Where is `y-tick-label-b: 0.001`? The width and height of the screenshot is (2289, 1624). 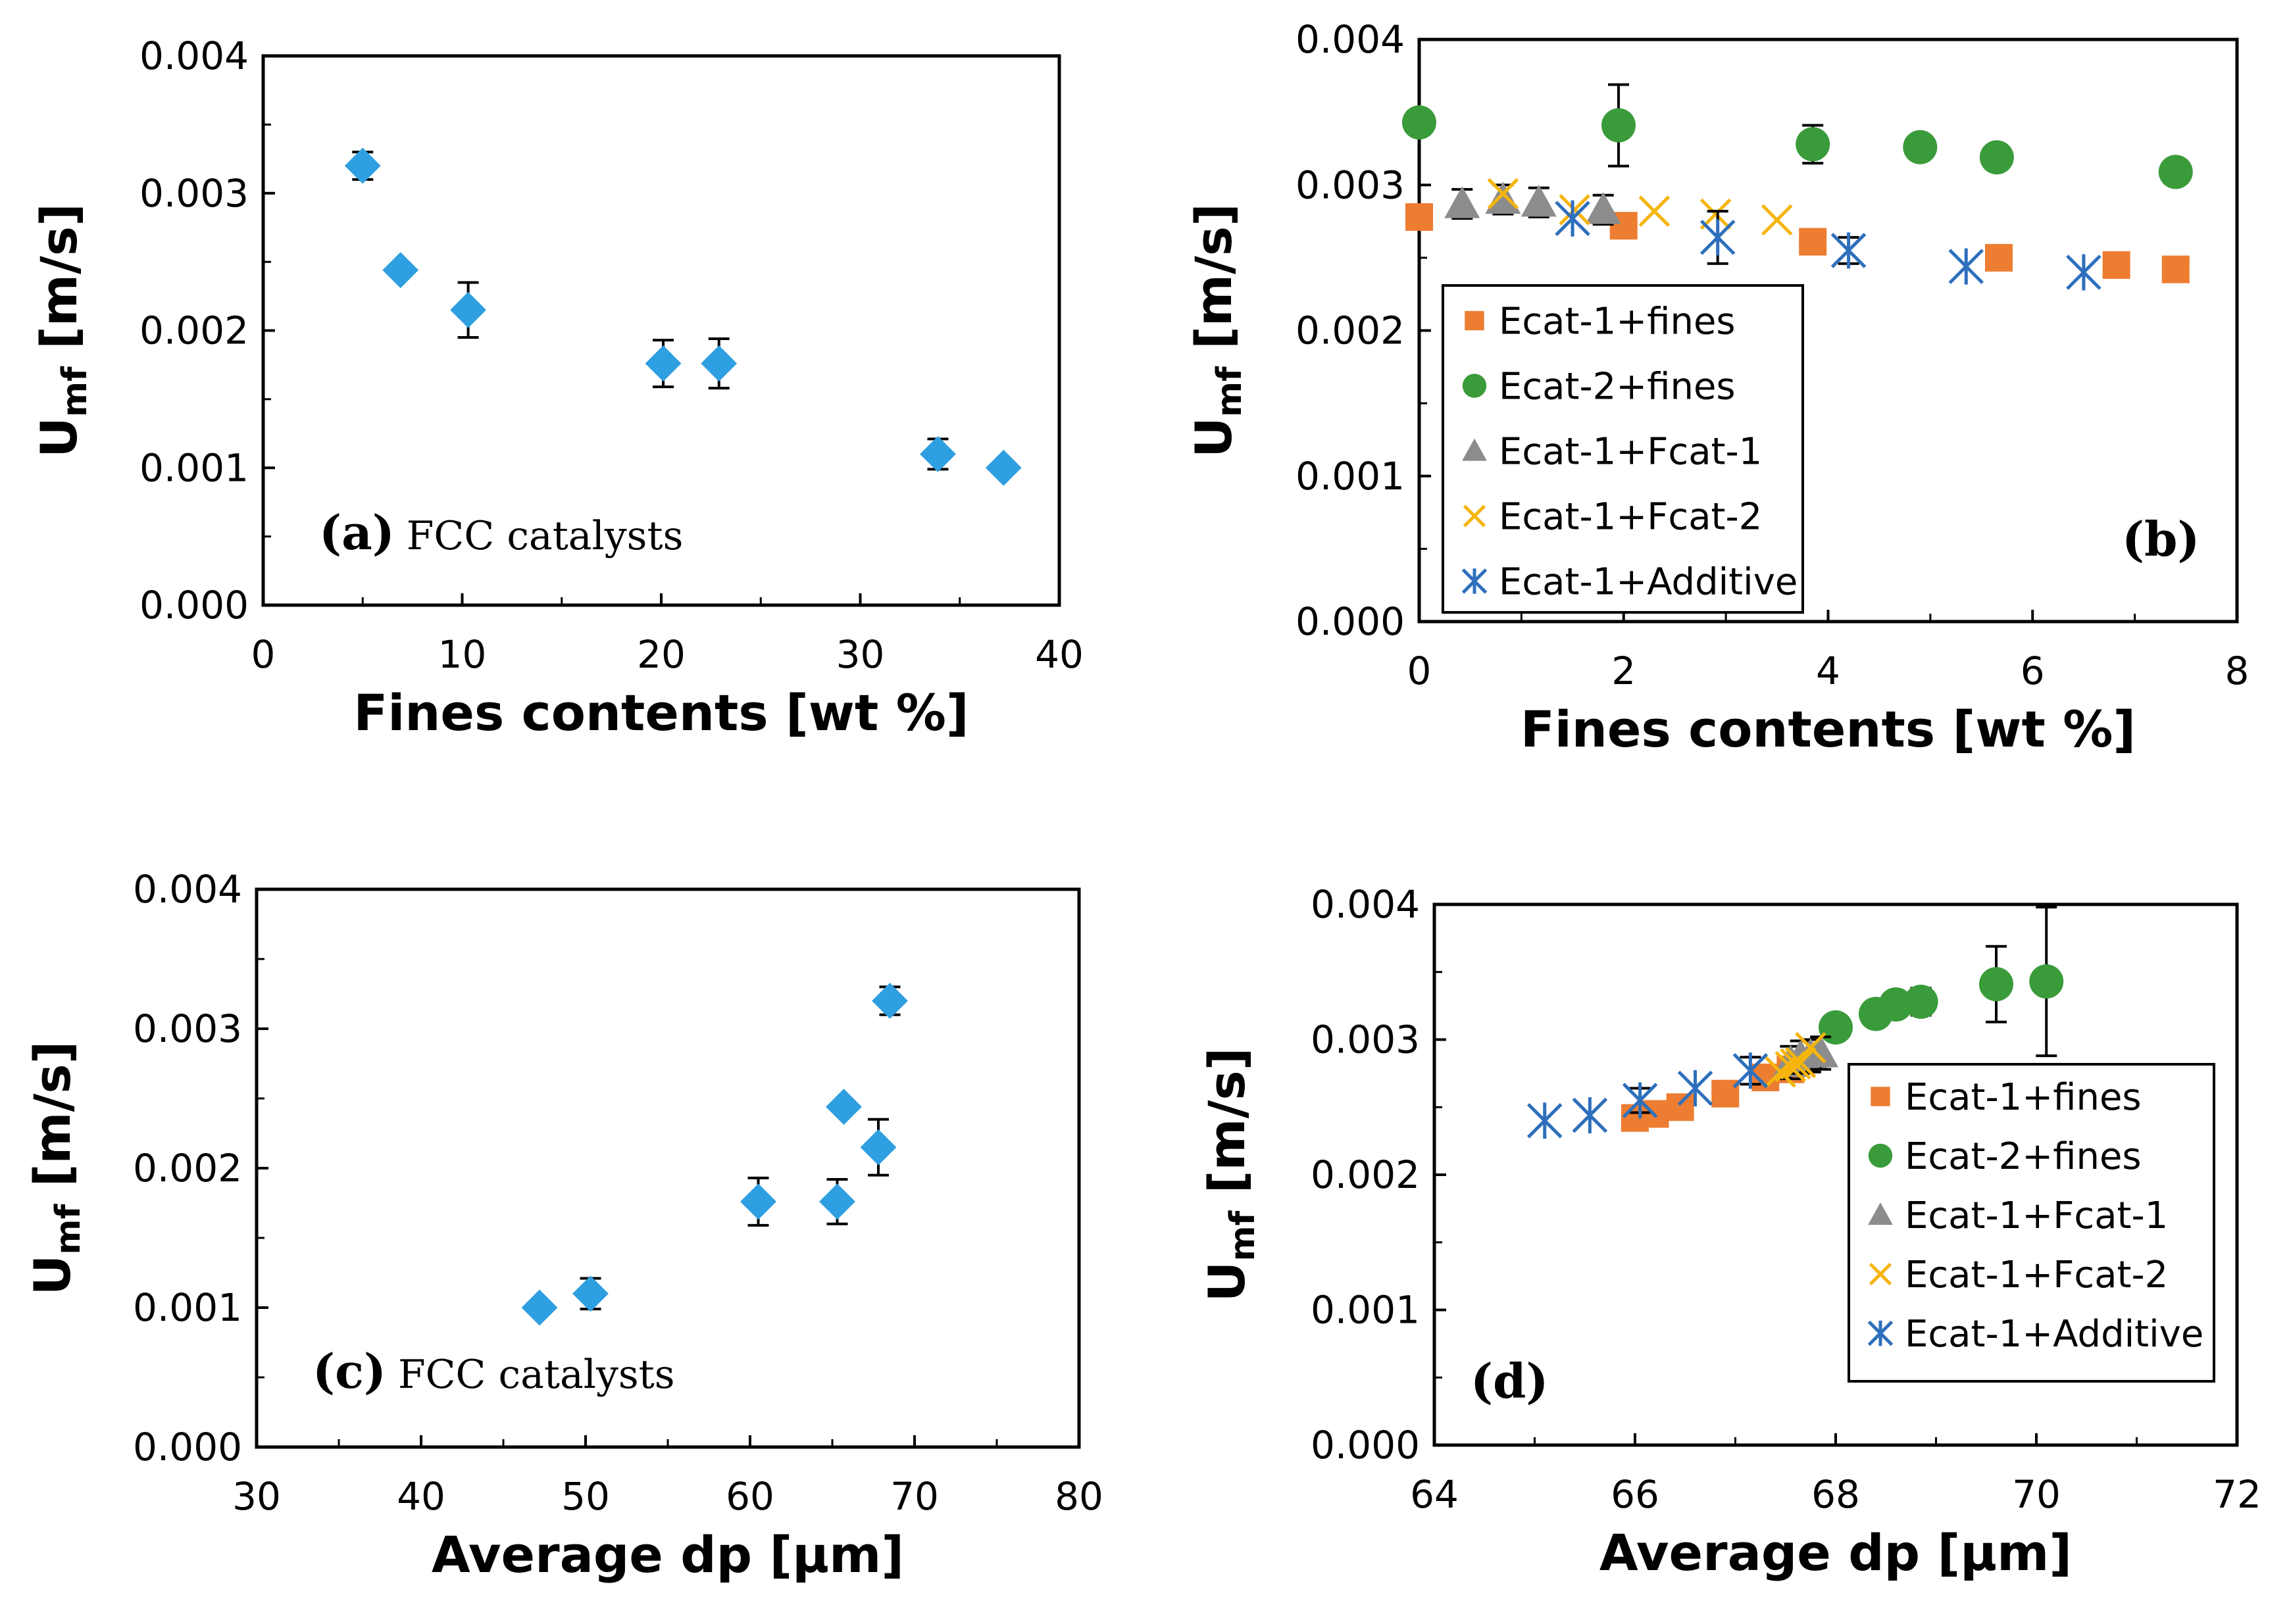
y-tick-label-b: 0.001 is located at coordinates (1350, 476).